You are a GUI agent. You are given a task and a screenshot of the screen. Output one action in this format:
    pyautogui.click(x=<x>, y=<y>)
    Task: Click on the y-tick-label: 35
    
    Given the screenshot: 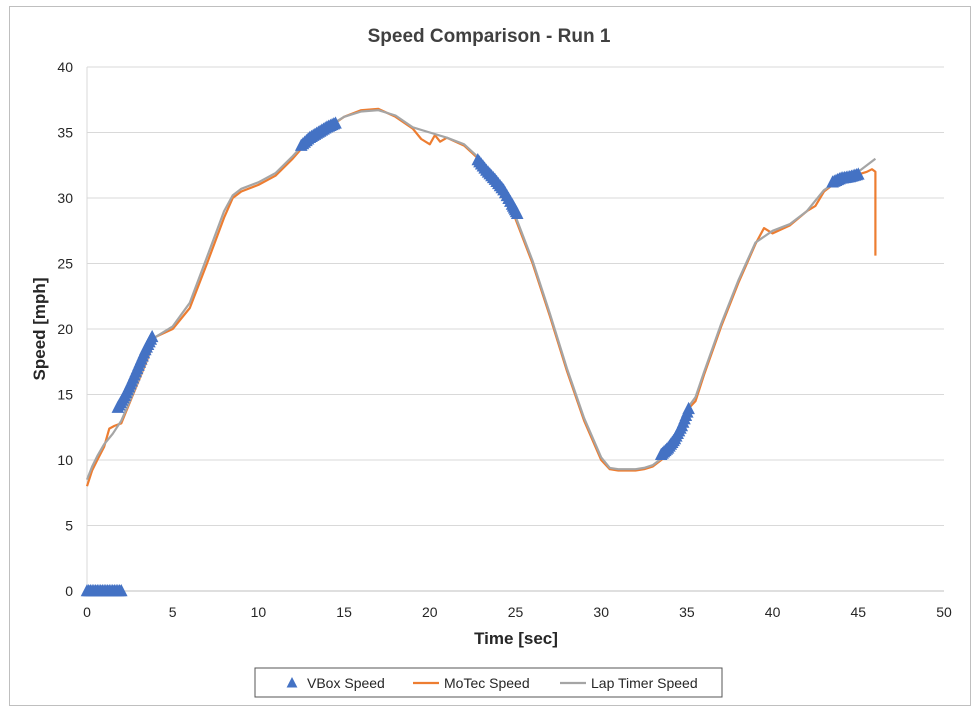 What is the action you would take?
    pyautogui.click(x=65, y=133)
    